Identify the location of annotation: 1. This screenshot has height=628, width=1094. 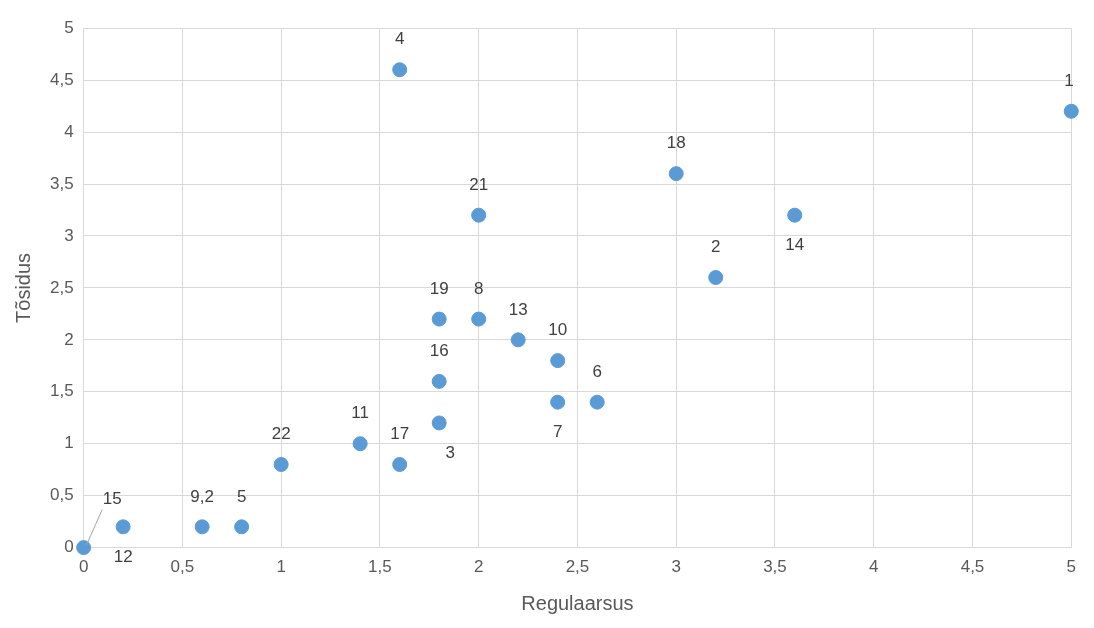
(1069, 80).